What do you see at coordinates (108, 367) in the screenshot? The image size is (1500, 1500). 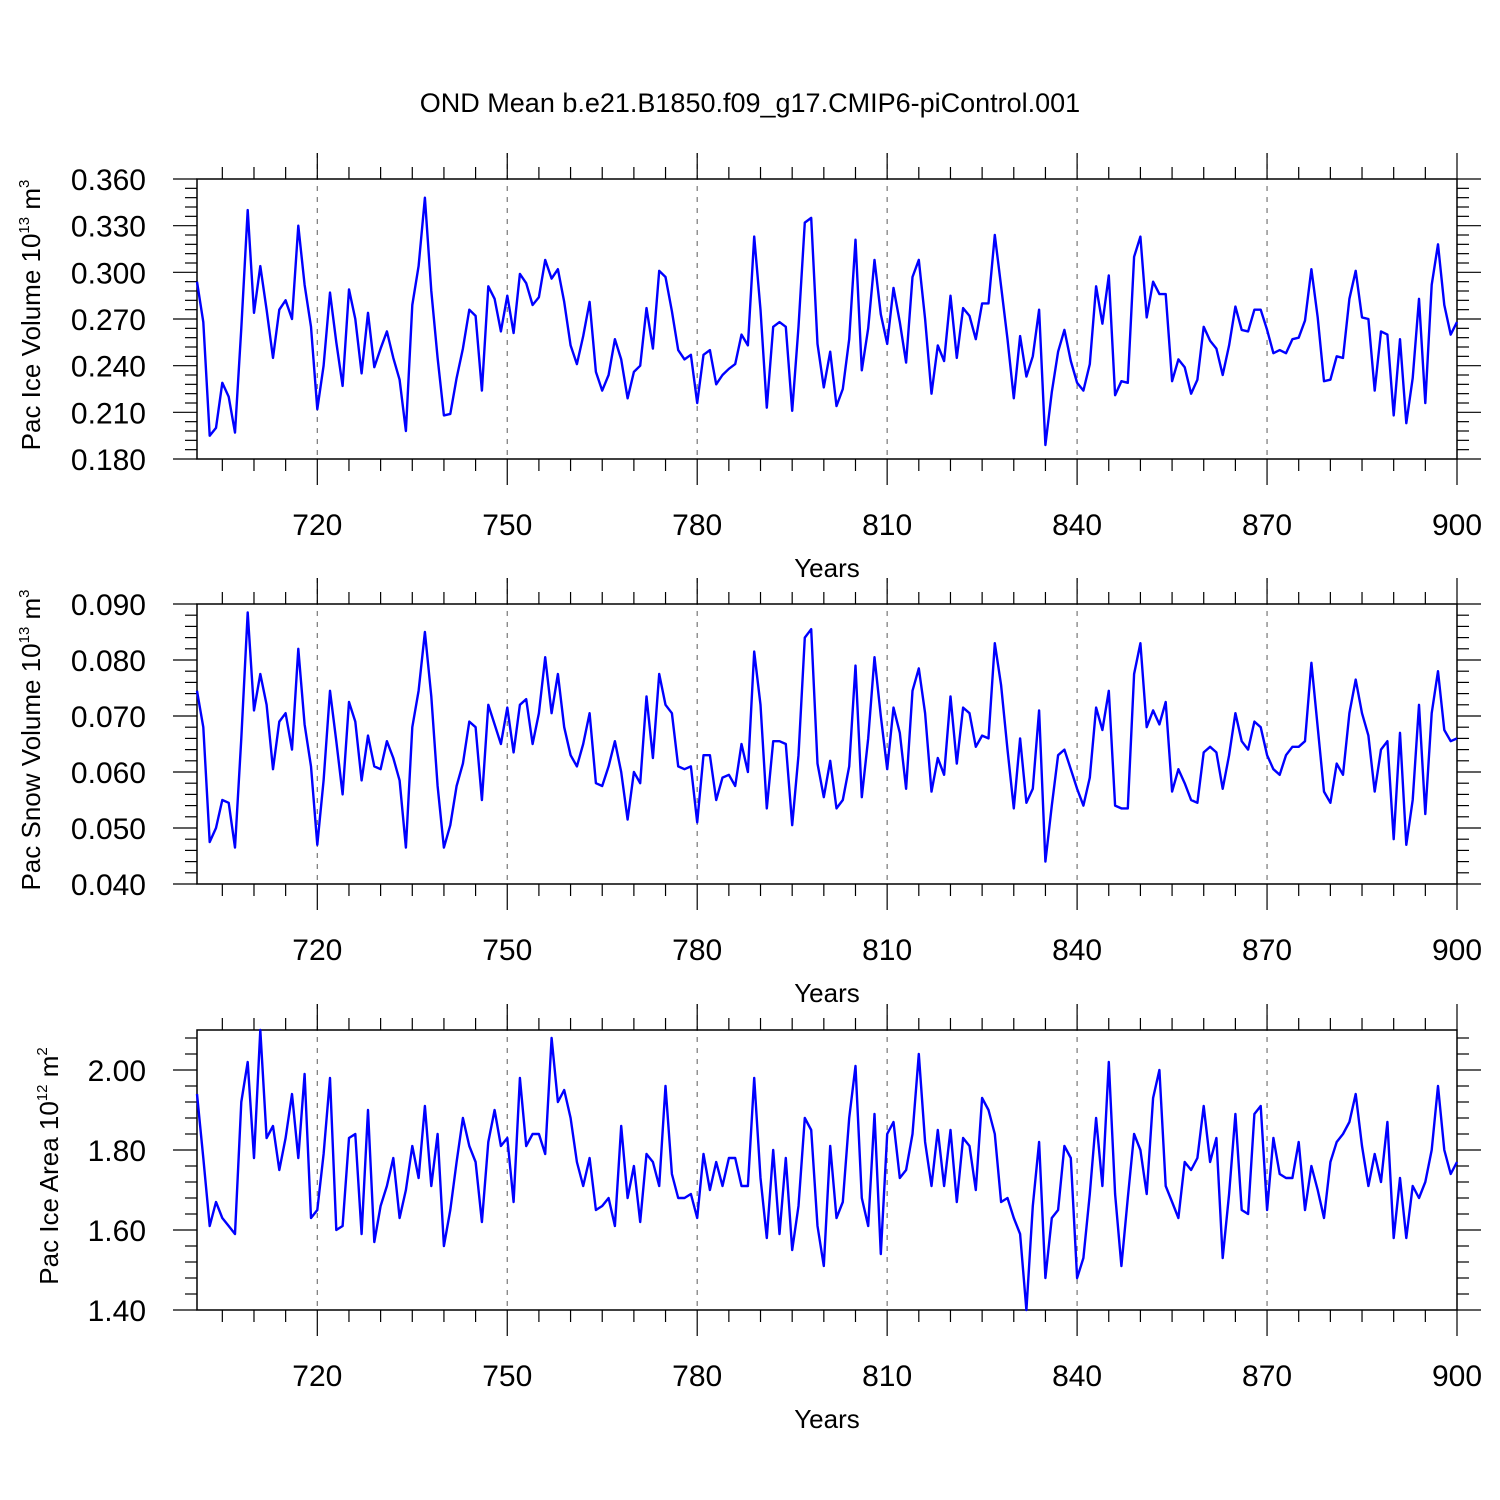 I see `y-tick-label: 0.240` at bounding box center [108, 367].